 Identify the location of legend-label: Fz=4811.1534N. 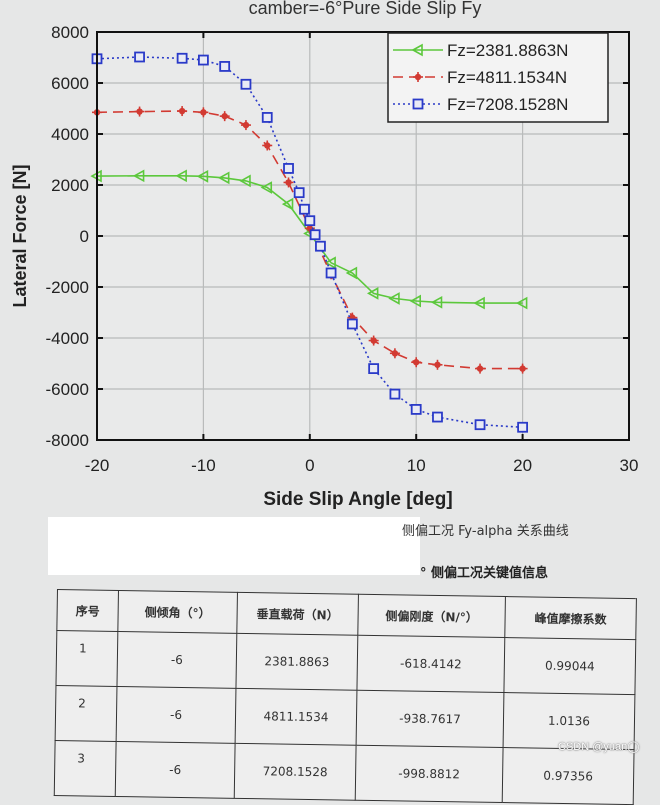
(507, 77).